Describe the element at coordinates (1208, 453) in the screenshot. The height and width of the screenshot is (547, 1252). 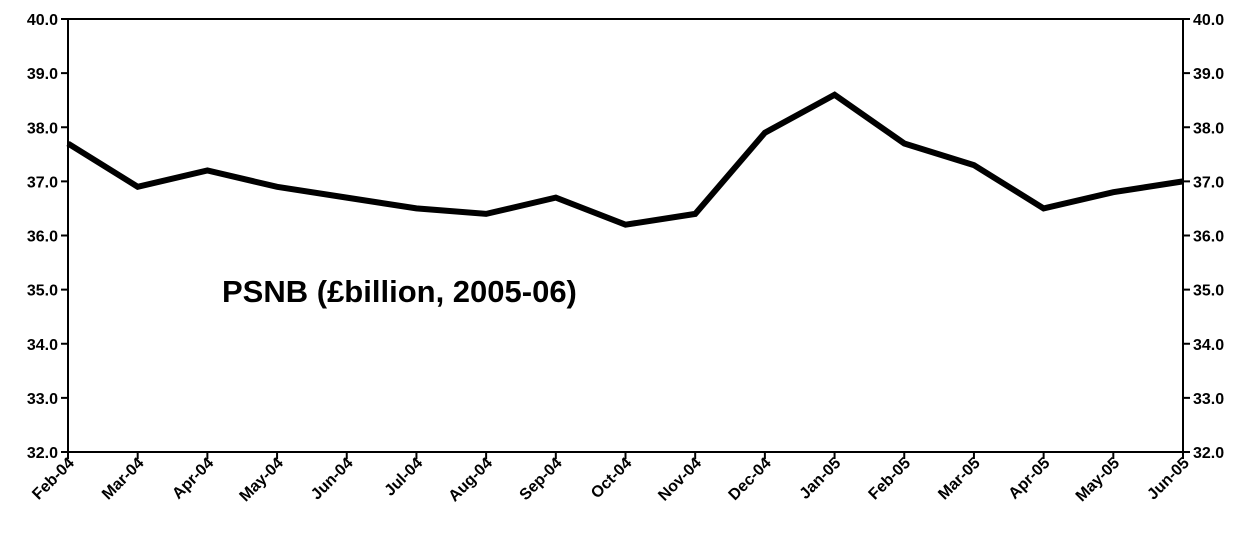
I see `y-tick-label-right: 32.0` at that location.